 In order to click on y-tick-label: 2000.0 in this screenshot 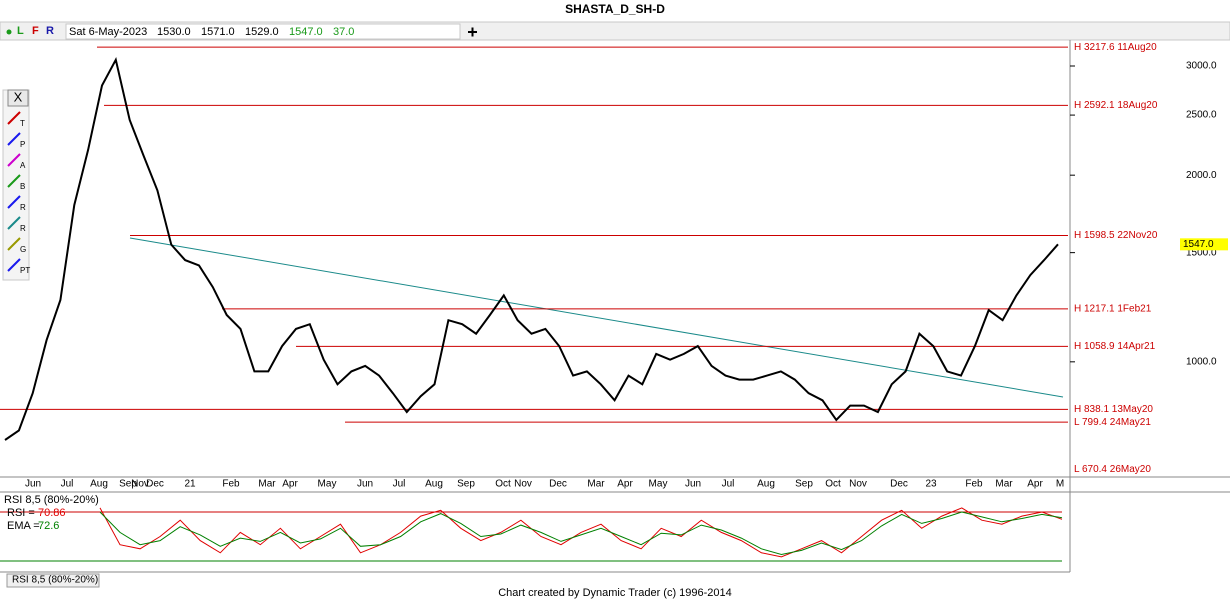, I will do `click(1201, 175)`.